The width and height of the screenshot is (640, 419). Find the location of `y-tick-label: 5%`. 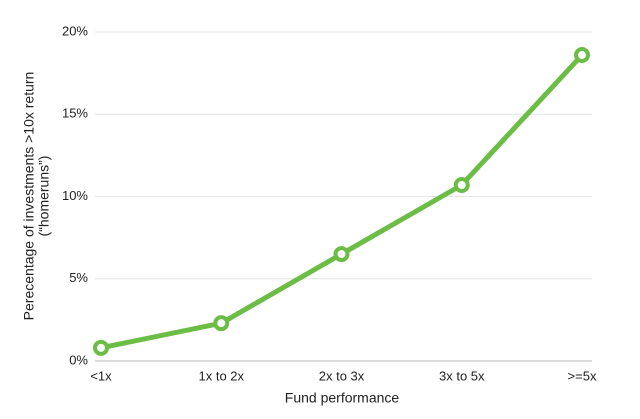

y-tick-label: 5% is located at coordinates (78, 277).